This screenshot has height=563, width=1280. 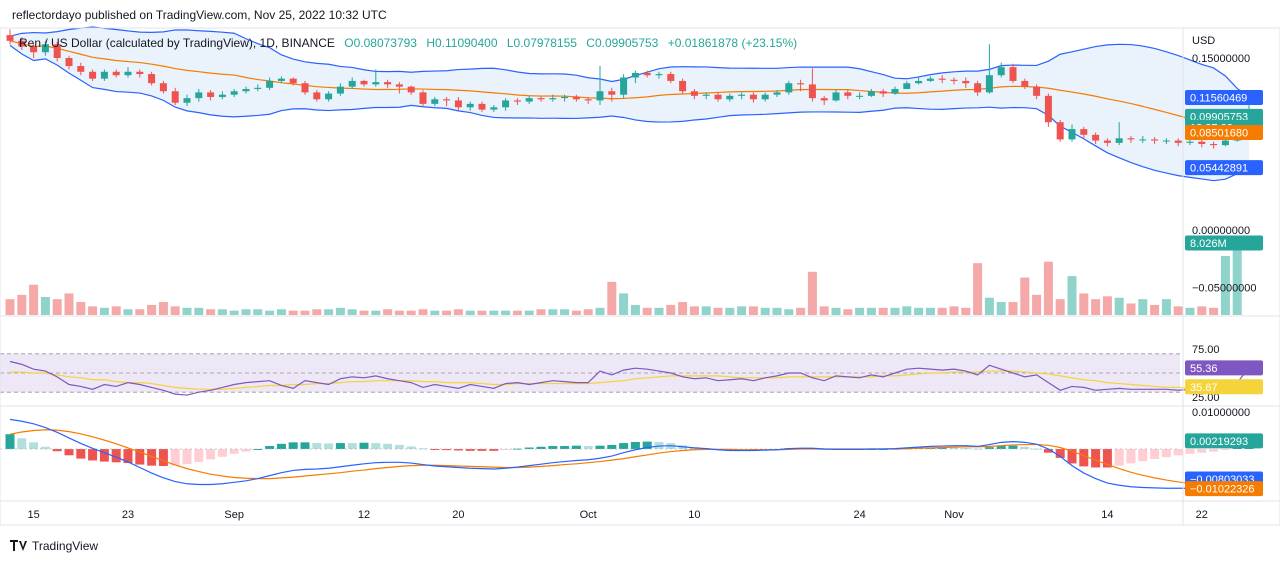 What do you see at coordinates (1206, 350) in the screenshot?
I see `rsi-tick-label: 75.00` at bounding box center [1206, 350].